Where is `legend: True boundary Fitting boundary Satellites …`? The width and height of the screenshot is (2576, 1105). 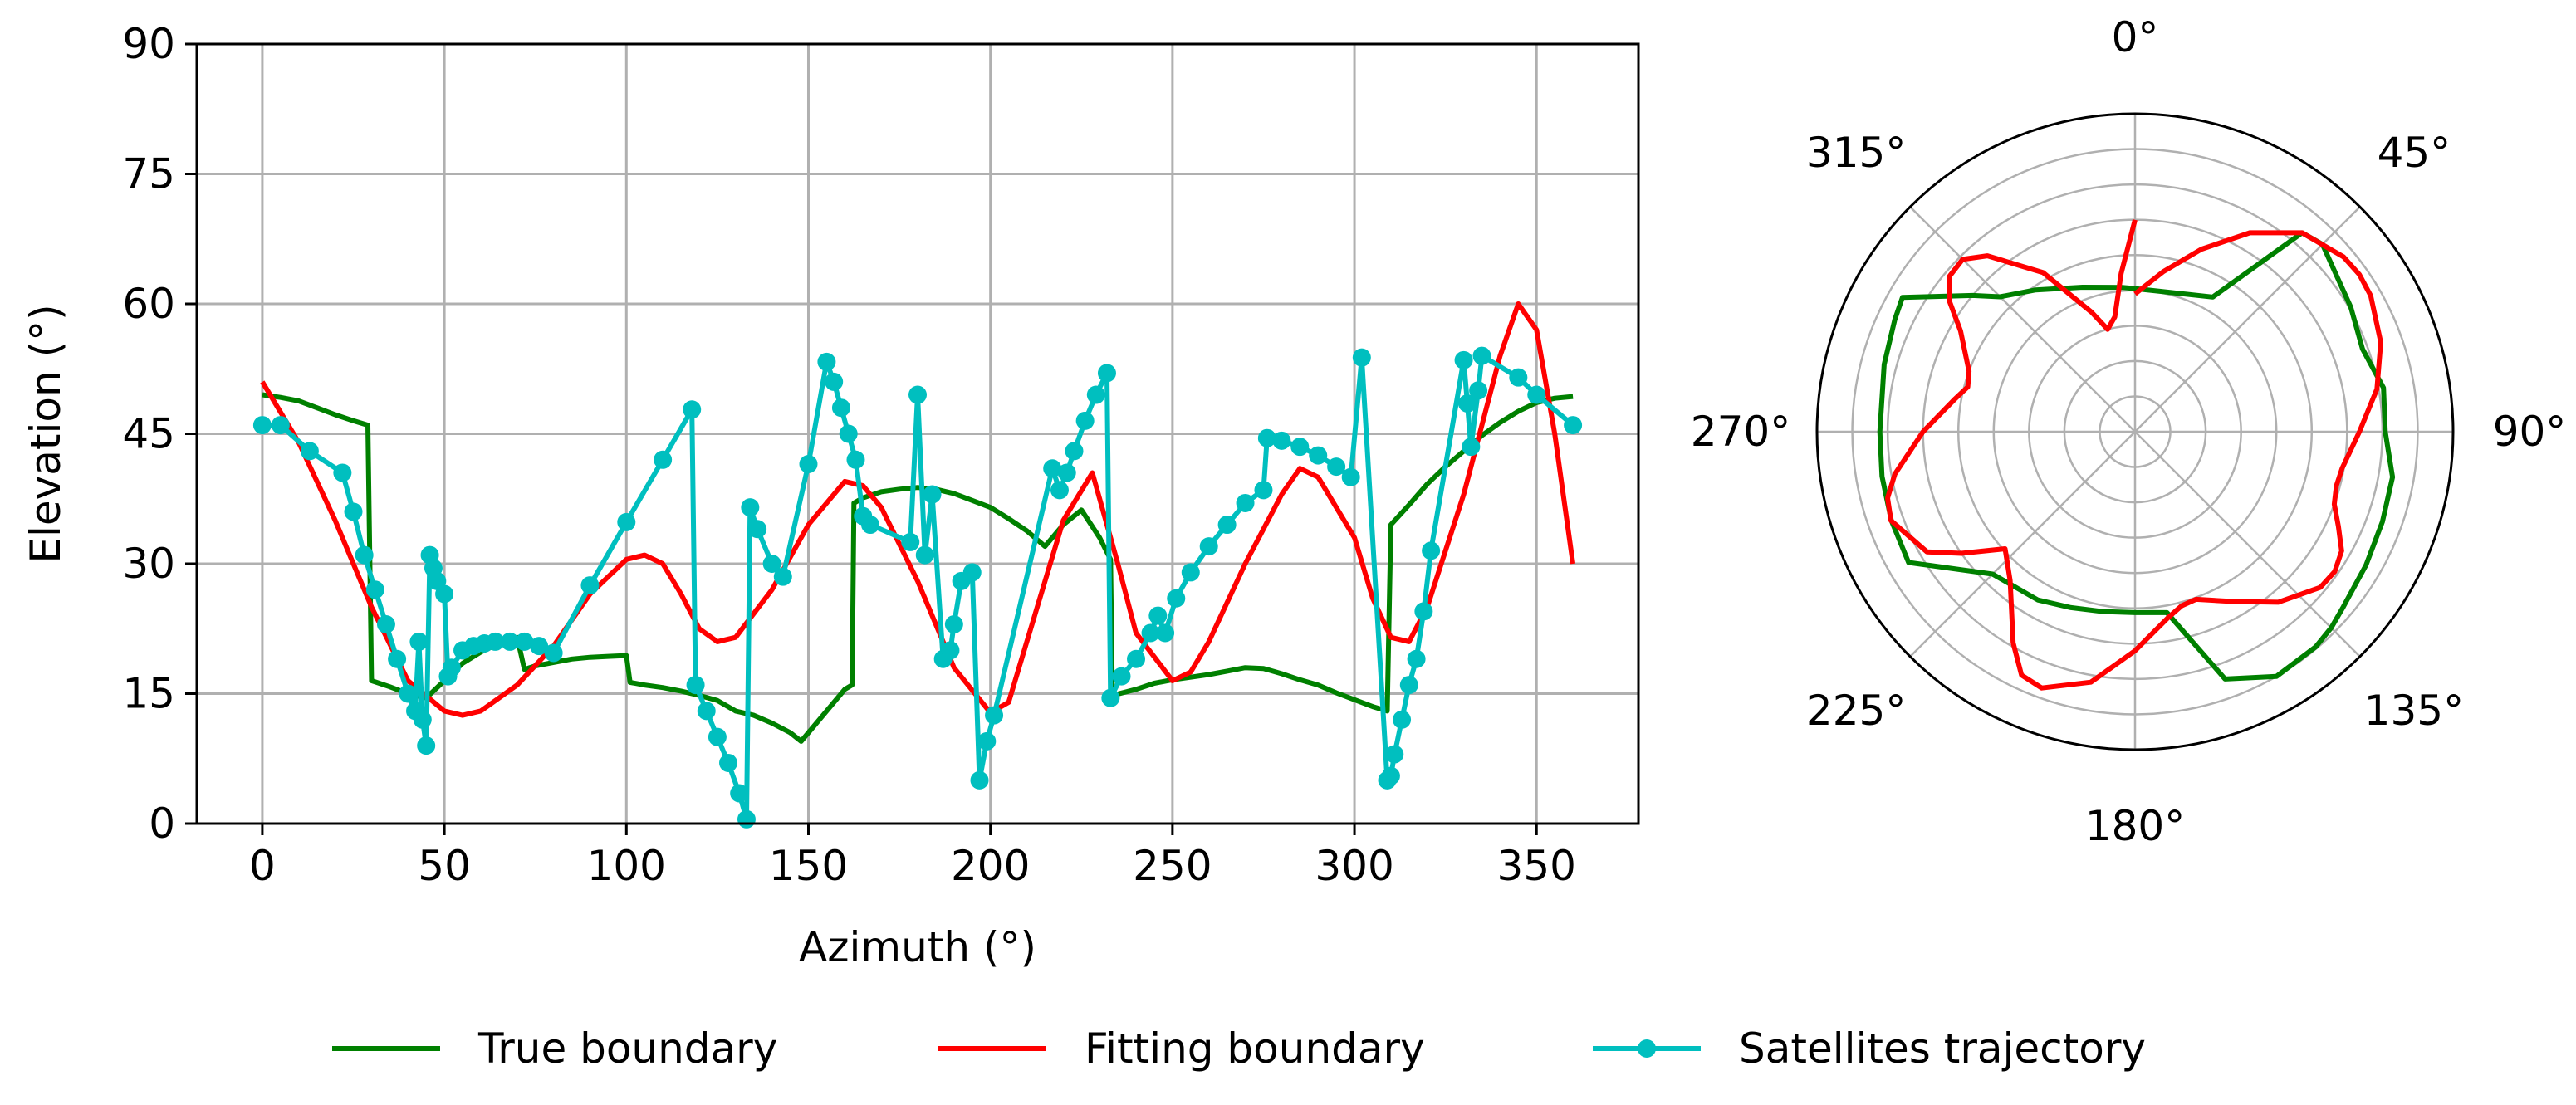 legend: True boundary Fitting boundary Satellites … is located at coordinates (1239, 1048).